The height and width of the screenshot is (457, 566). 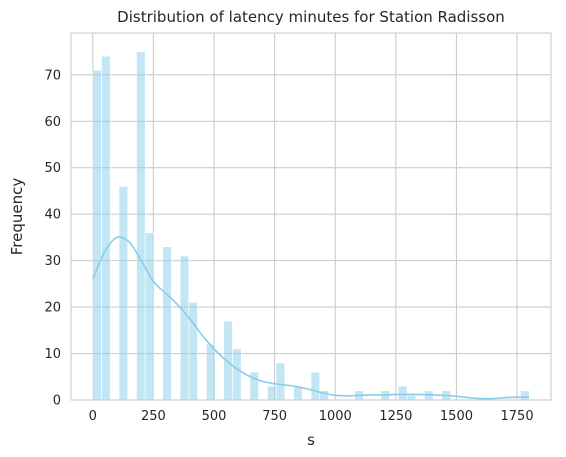 I want to click on x-tick-labels: 0 250 500 750 1000 1250 1500 1750, so click(x=311, y=416).